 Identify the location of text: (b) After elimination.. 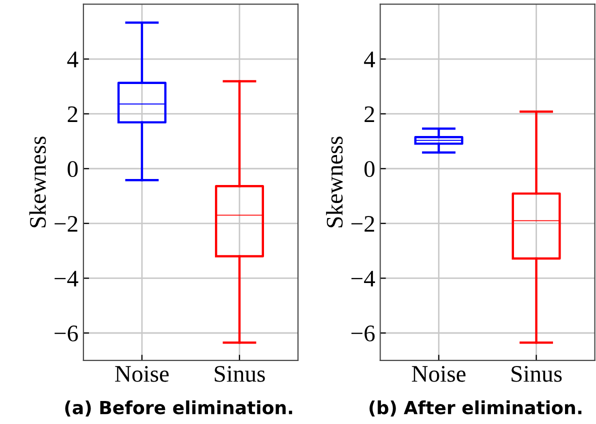
(476, 408).